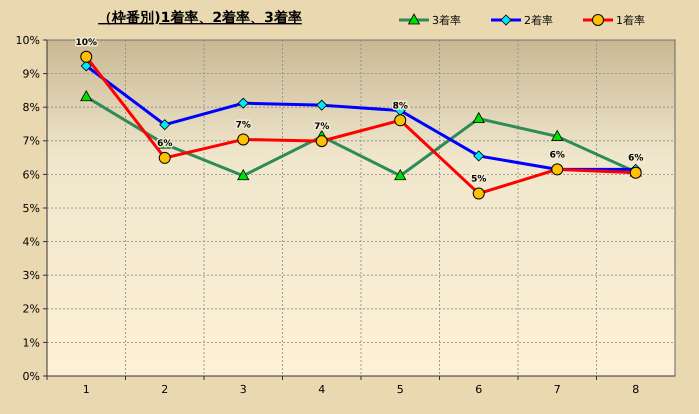 This screenshot has height=414, width=699. What do you see at coordinates (478, 179) in the screenshot?
I see `data-label: 5%` at bounding box center [478, 179].